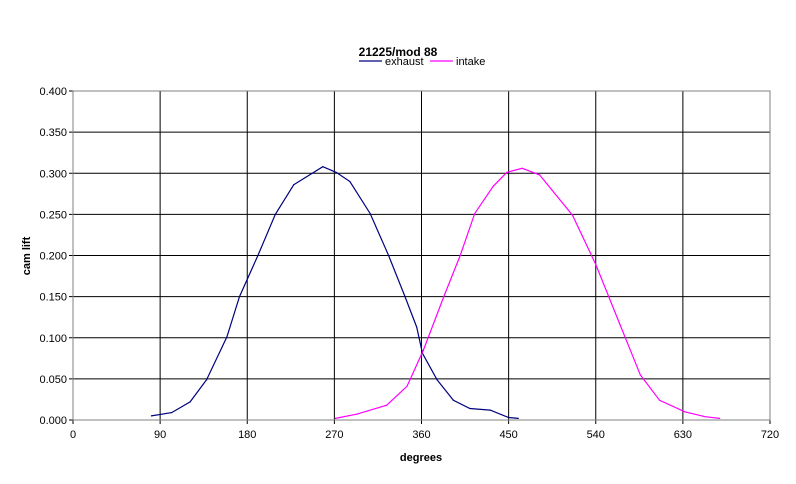 The width and height of the screenshot is (796, 484). Describe the element at coordinates (770, 435) in the screenshot. I see `x-tick-label: 720` at that location.